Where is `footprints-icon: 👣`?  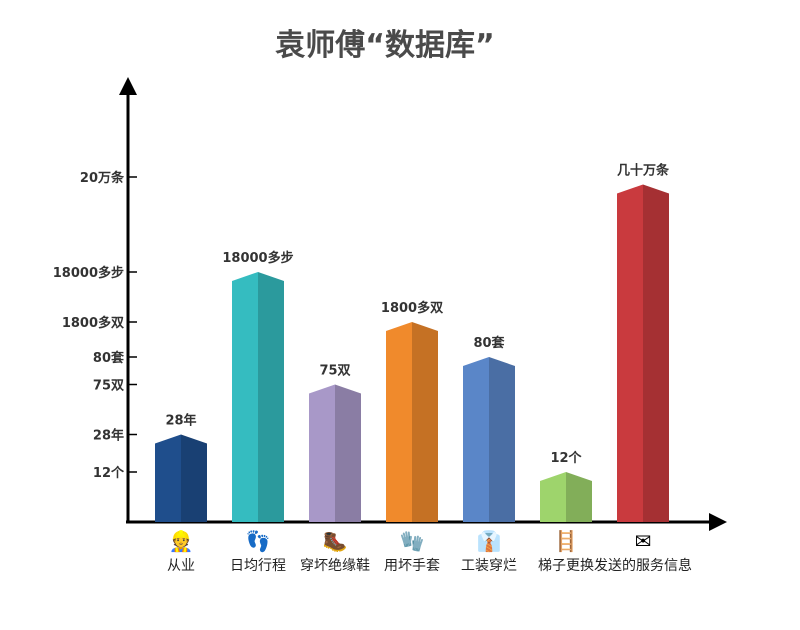 footprints-icon: 👣 is located at coordinates (258, 541).